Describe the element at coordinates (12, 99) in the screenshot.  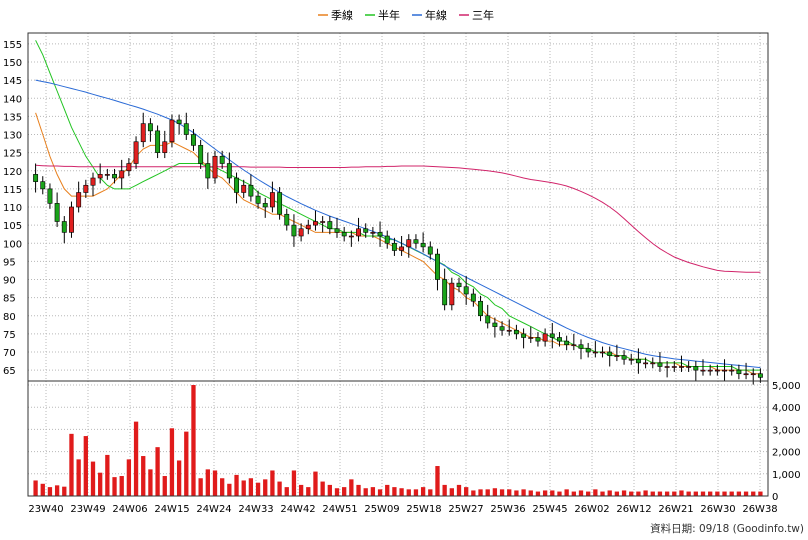
I see `price-tick-label: 140` at that location.